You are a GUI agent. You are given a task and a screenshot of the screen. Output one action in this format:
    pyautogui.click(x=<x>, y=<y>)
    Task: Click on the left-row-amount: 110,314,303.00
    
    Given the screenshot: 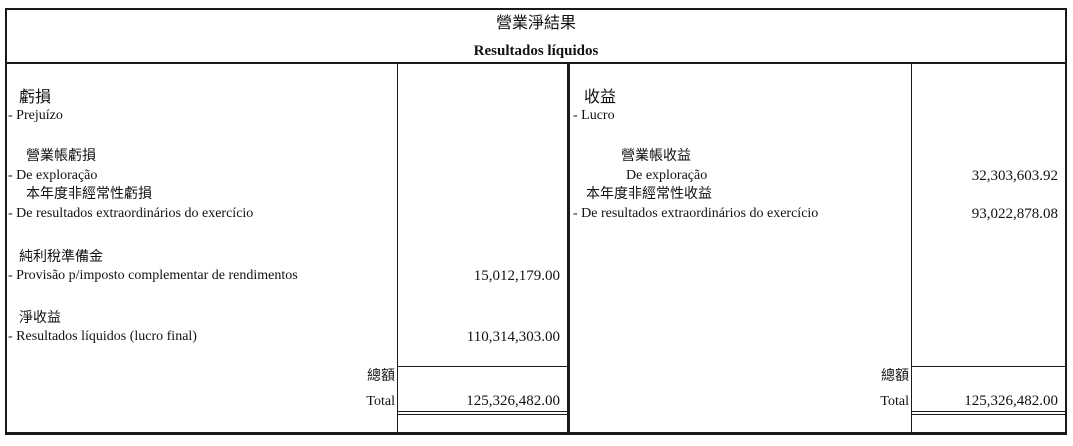 What is the action you would take?
    pyautogui.click(x=513, y=337)
    